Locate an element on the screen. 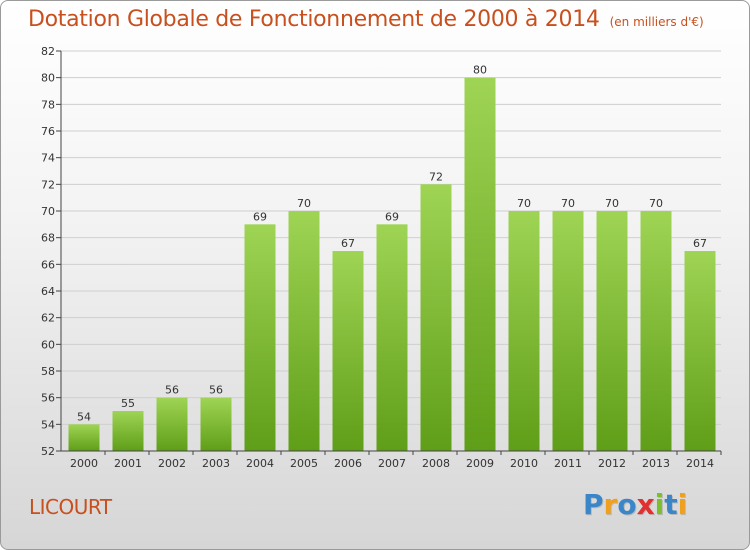  bar-value-label: 72 is located at coordinates (436, 176).